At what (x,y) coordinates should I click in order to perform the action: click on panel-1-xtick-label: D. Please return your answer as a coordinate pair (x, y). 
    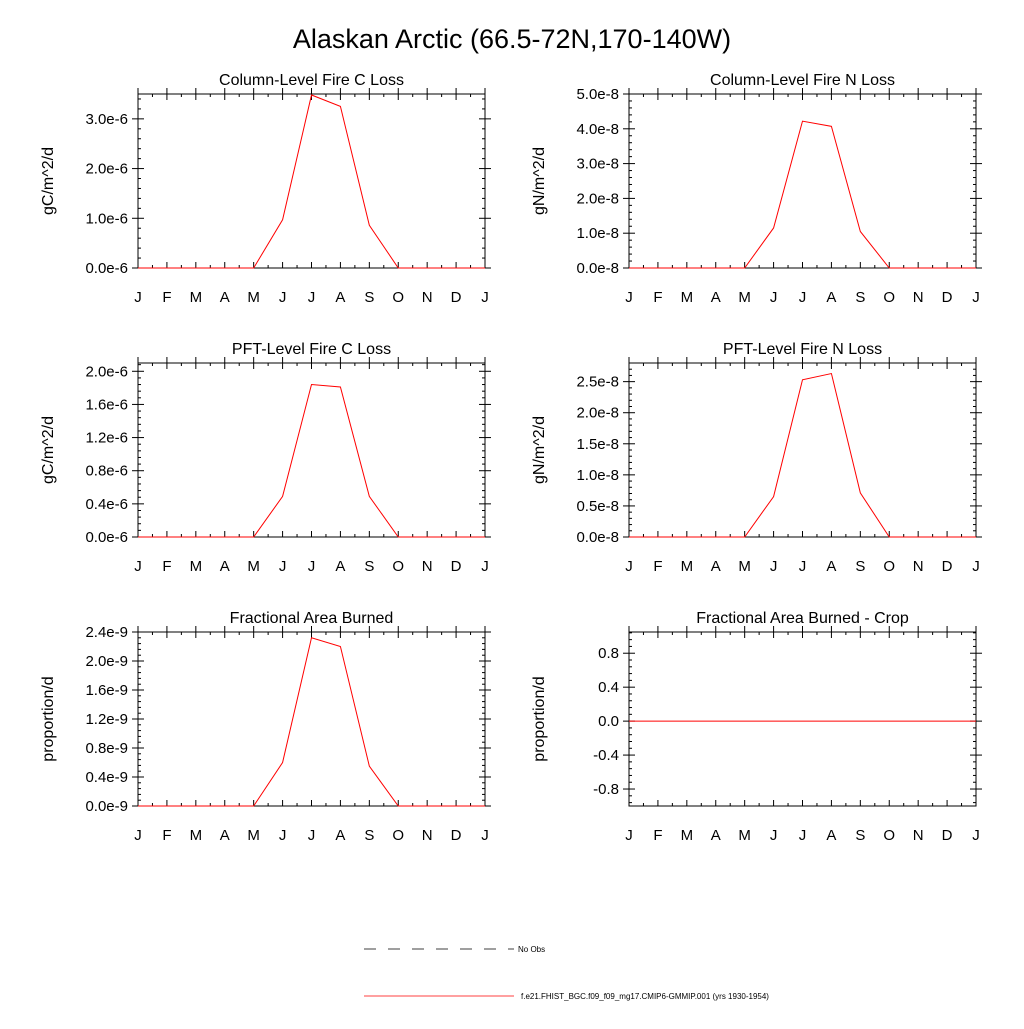
    Looking at the image, I should click on (456, 297).